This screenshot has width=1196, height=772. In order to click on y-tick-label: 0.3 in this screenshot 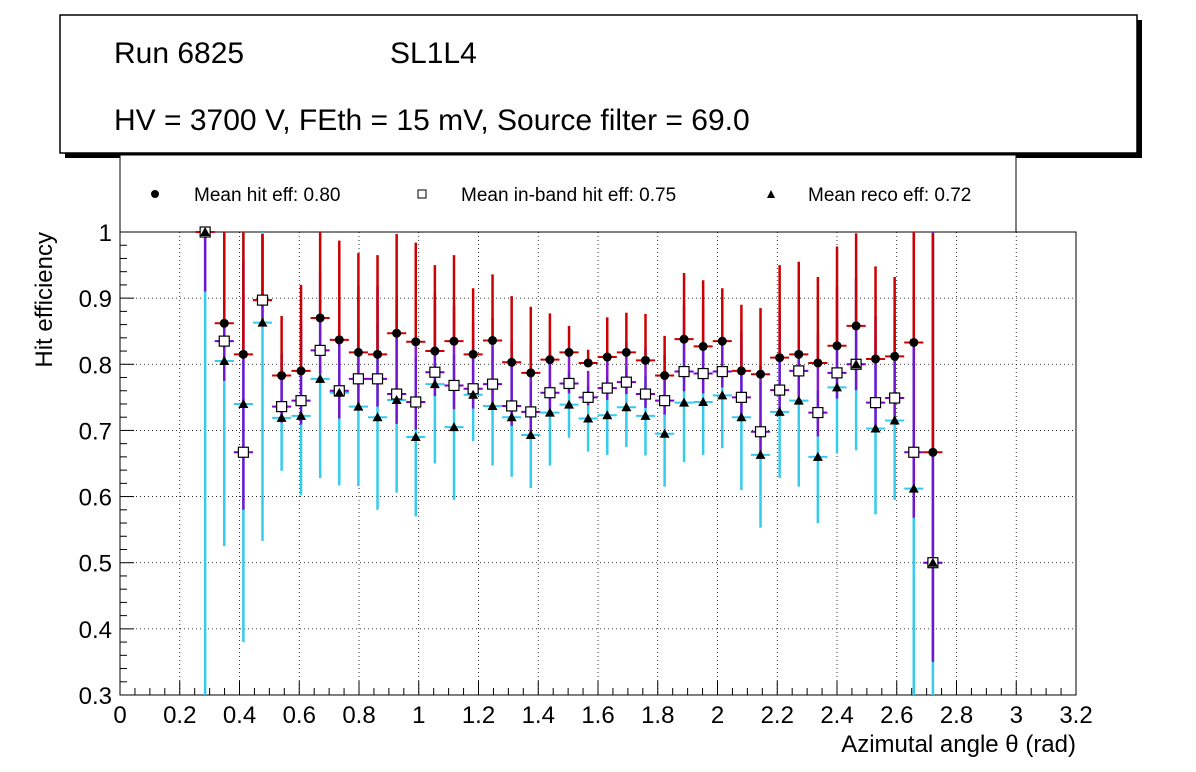, I will do `click(95, 696)`.